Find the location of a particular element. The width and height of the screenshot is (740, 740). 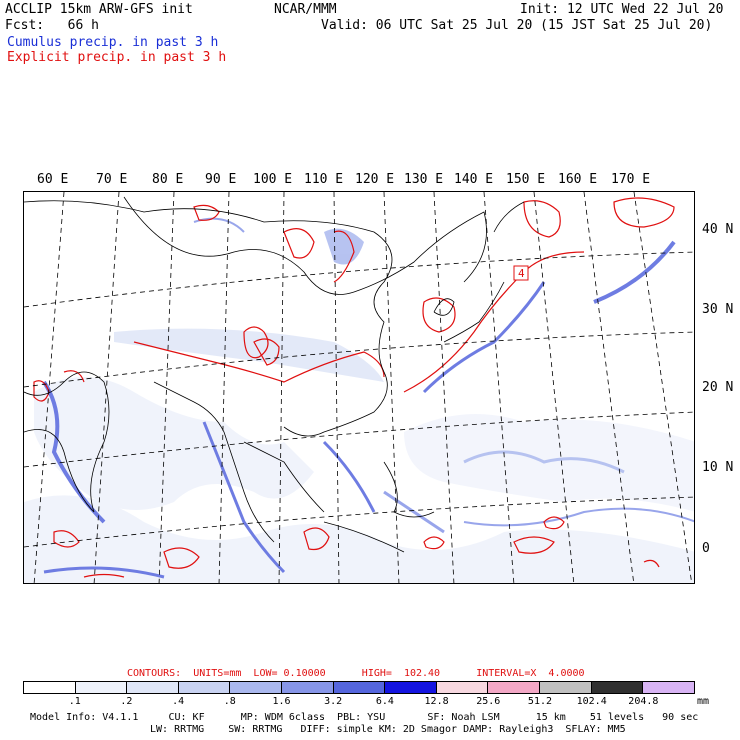

cumulus-legend-label: Cumulus precip. in past 3 h is located at coordinates (113, 42).